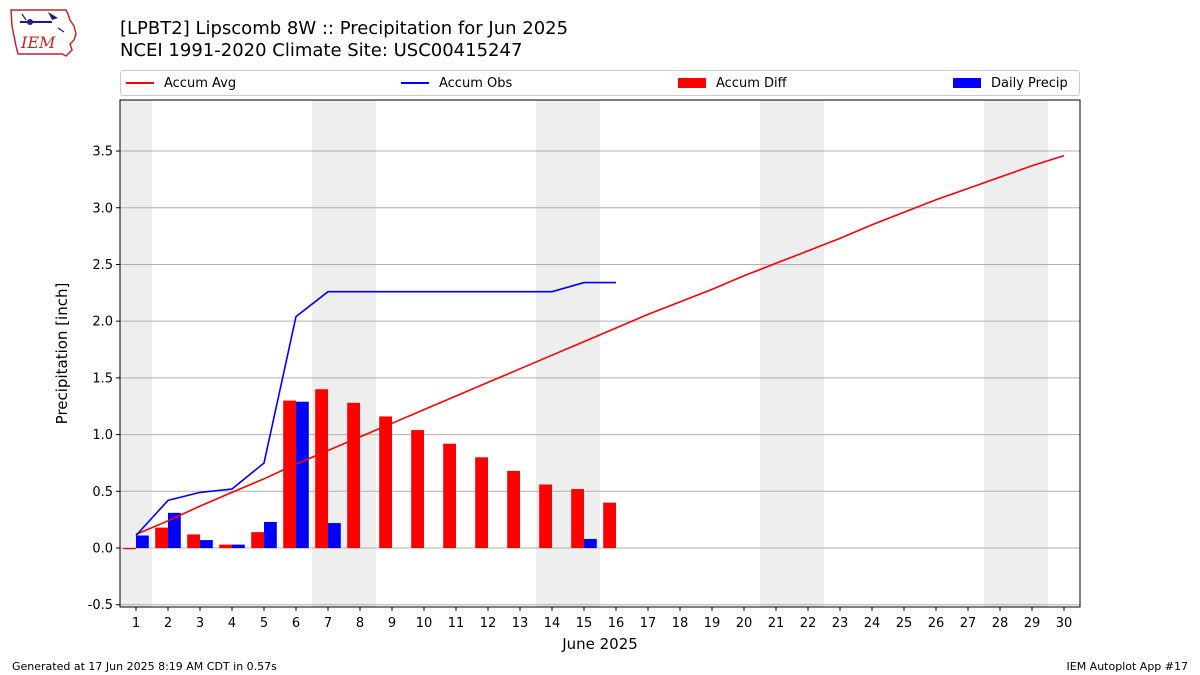  Describe the element at coordinates (102, 152) in the screenshot. I see `y-tick-label: 3.5` at that location.